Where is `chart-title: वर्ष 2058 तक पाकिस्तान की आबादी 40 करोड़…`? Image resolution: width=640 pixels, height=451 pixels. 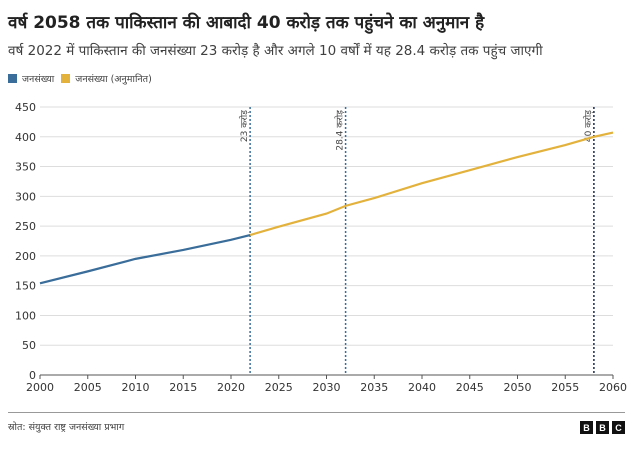
chart-title: वर्ष 2058 तक पाकिस्तान की आबादी 40 करोड़… is located at coordinates (246, 23).